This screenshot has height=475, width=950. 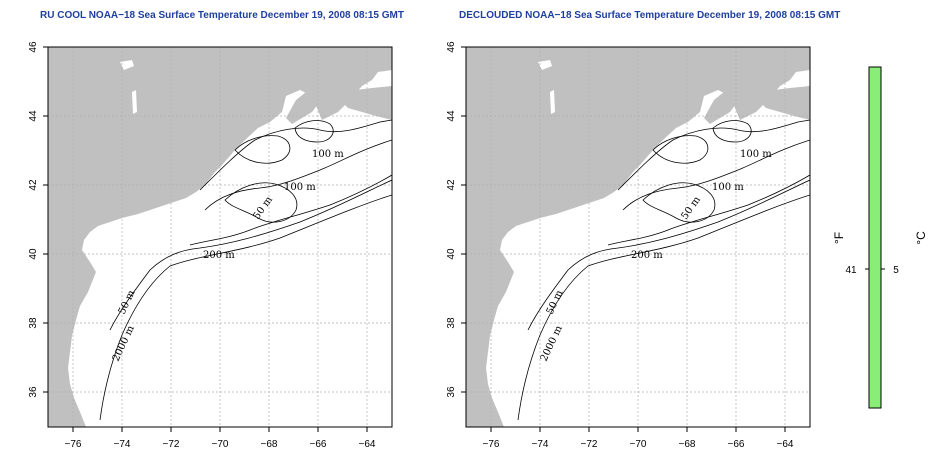 I want to click on colorbar-unit-f: °F, so click(x=839, y=238).